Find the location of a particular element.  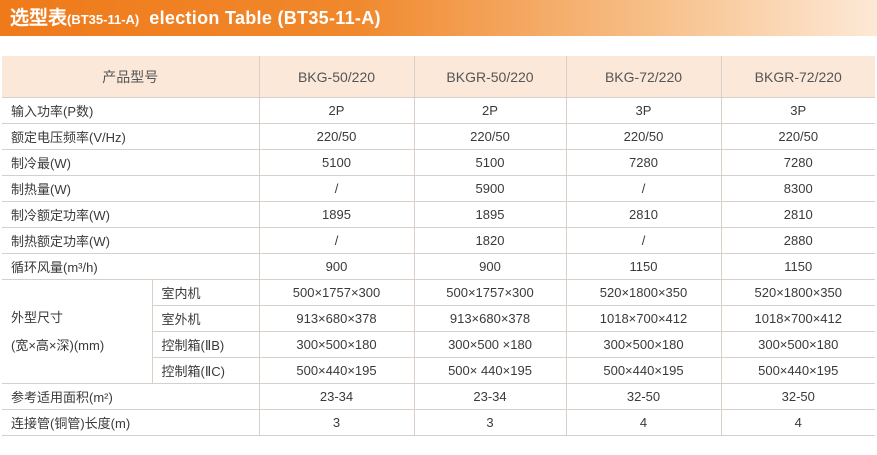

row-label: 参考适用面积(m²) is located at coordinates (131, 396).